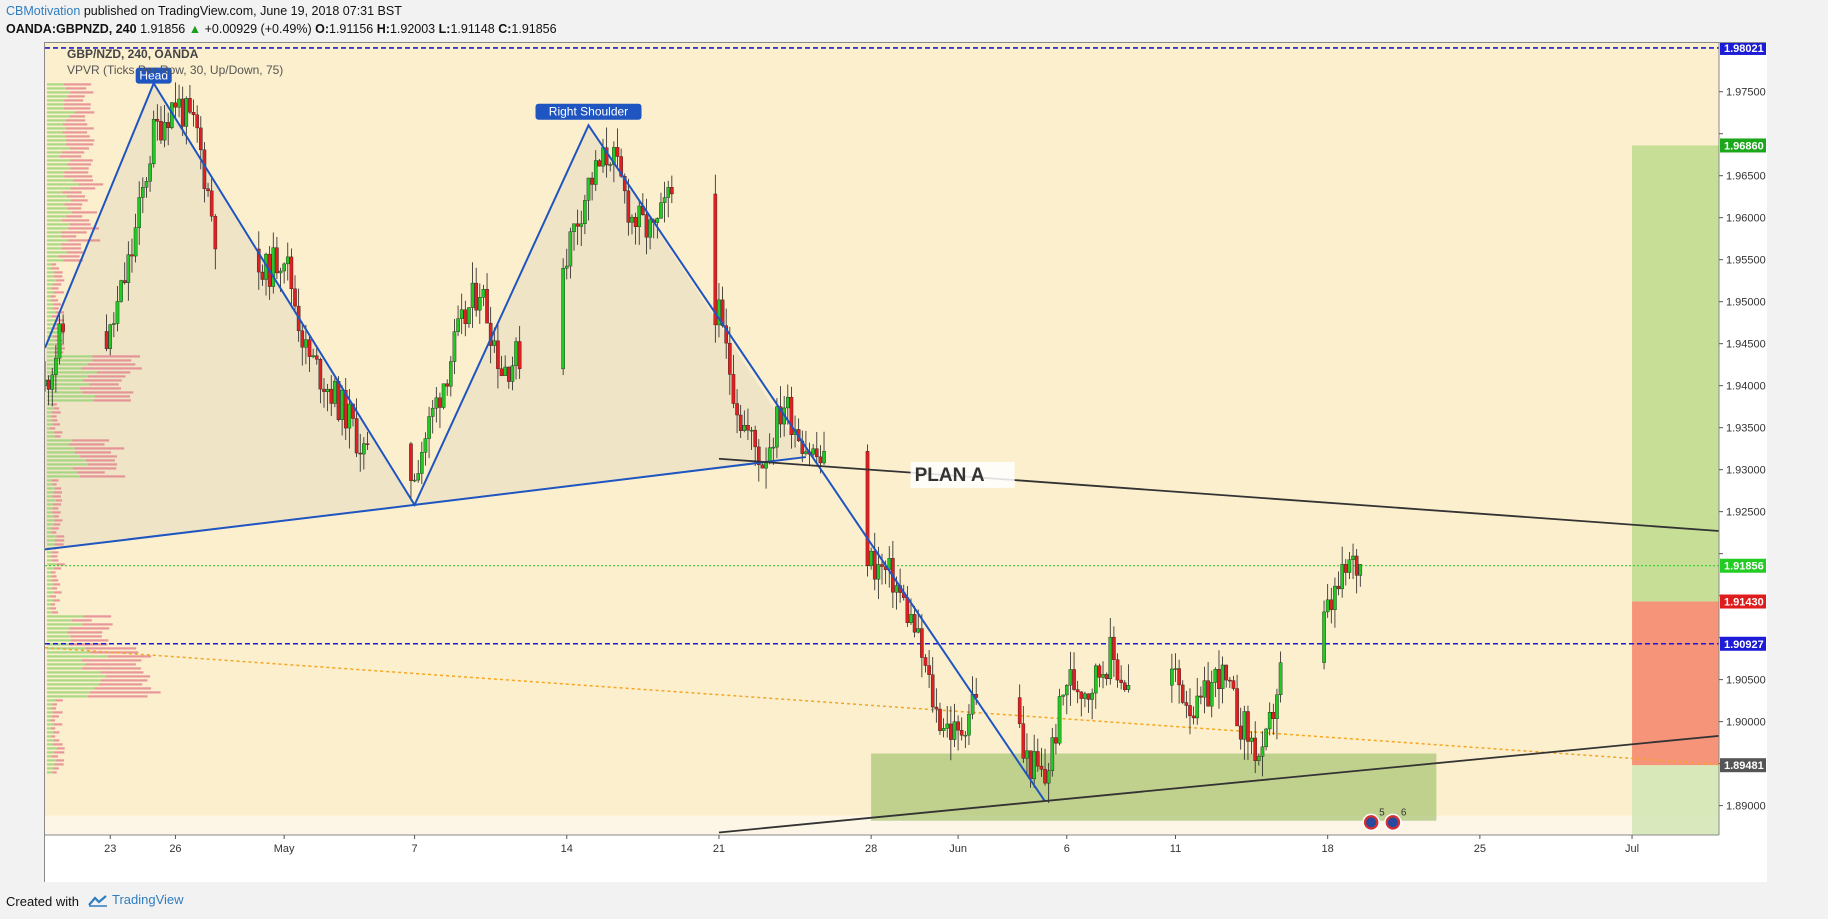 This screenshot has height=919, width=1828. What do you see at coordinates (906, 859) in the screenshot?
I see `time-axis` at bounding box center [906, 859].